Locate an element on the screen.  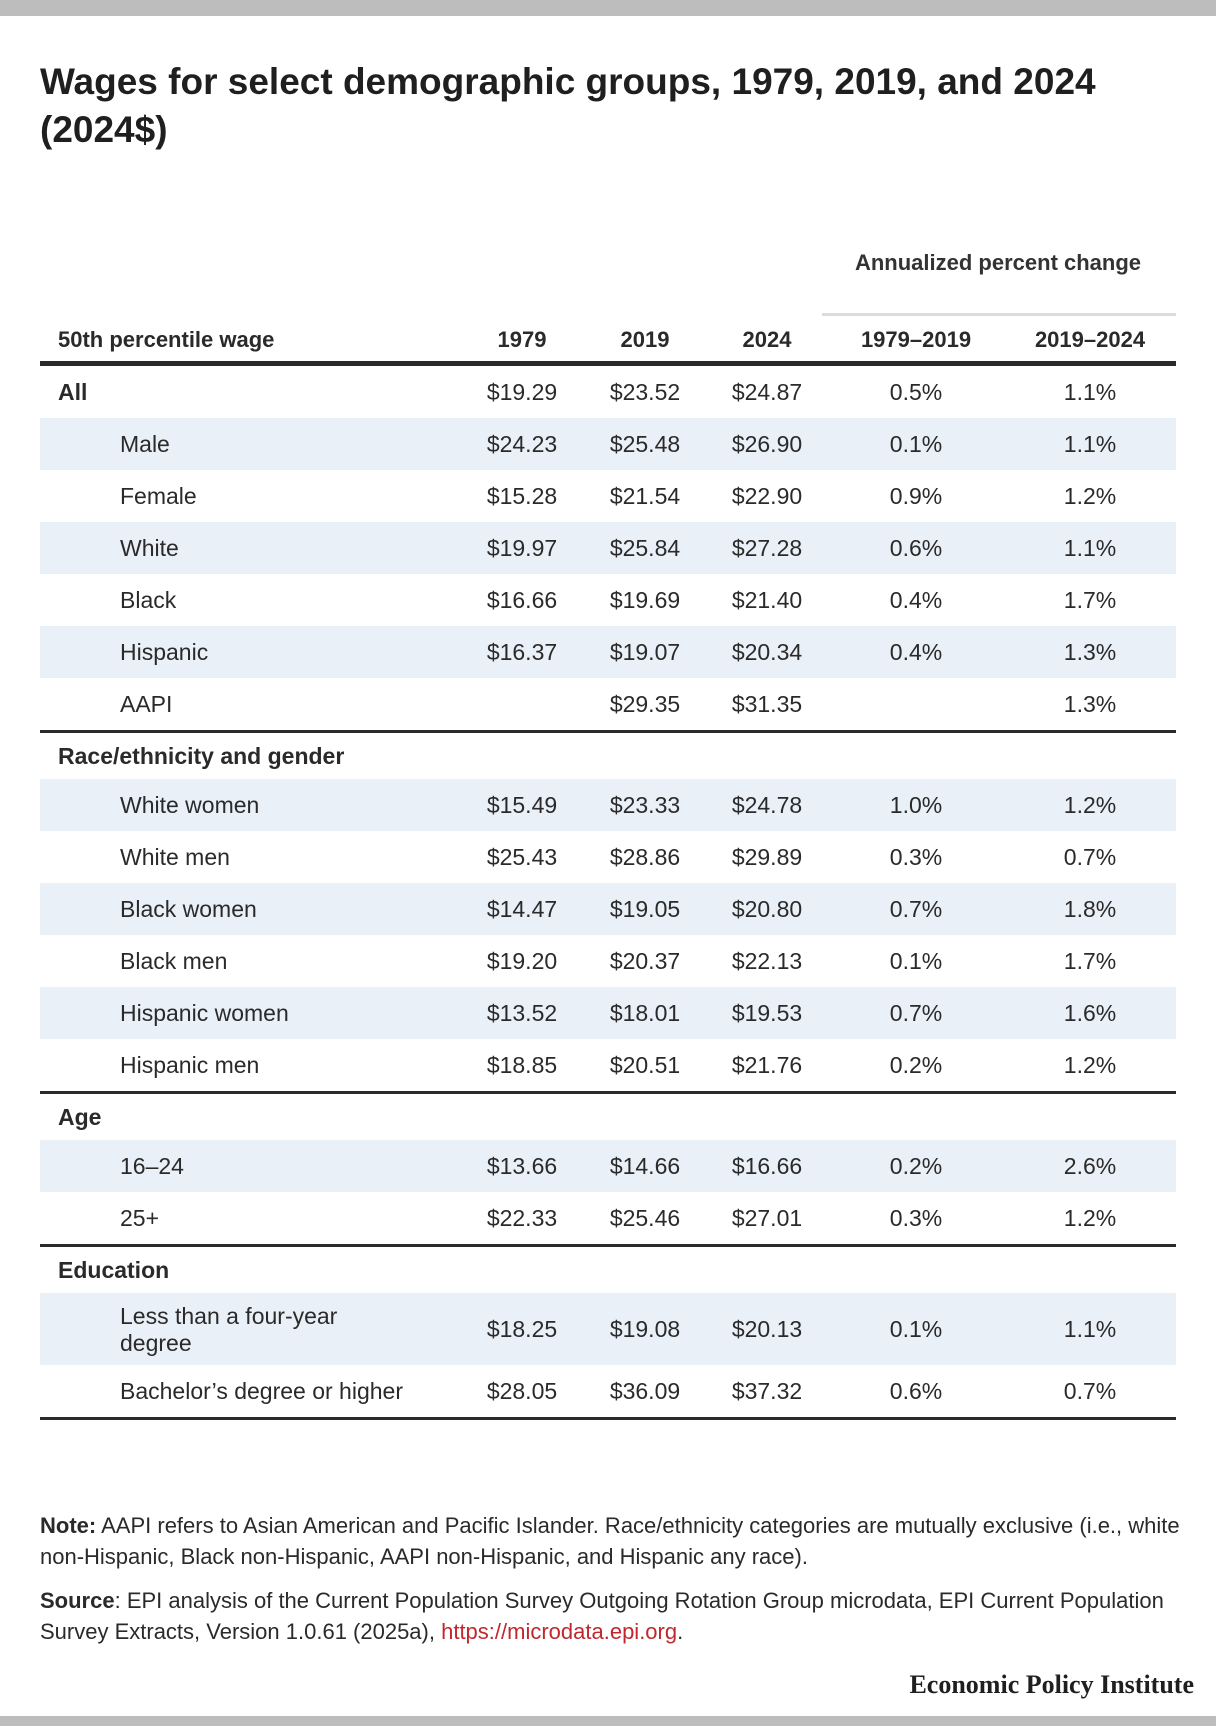
column-header-label: 50th percentile wage is located at coordinates (166, 339).